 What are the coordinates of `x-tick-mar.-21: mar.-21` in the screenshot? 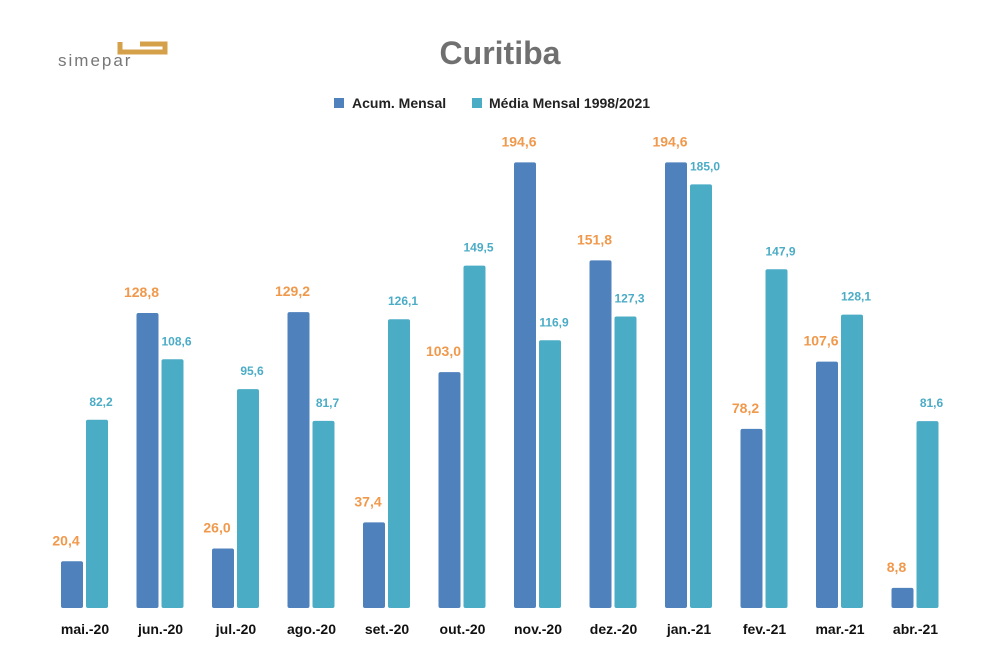 It's located at (839, 629).